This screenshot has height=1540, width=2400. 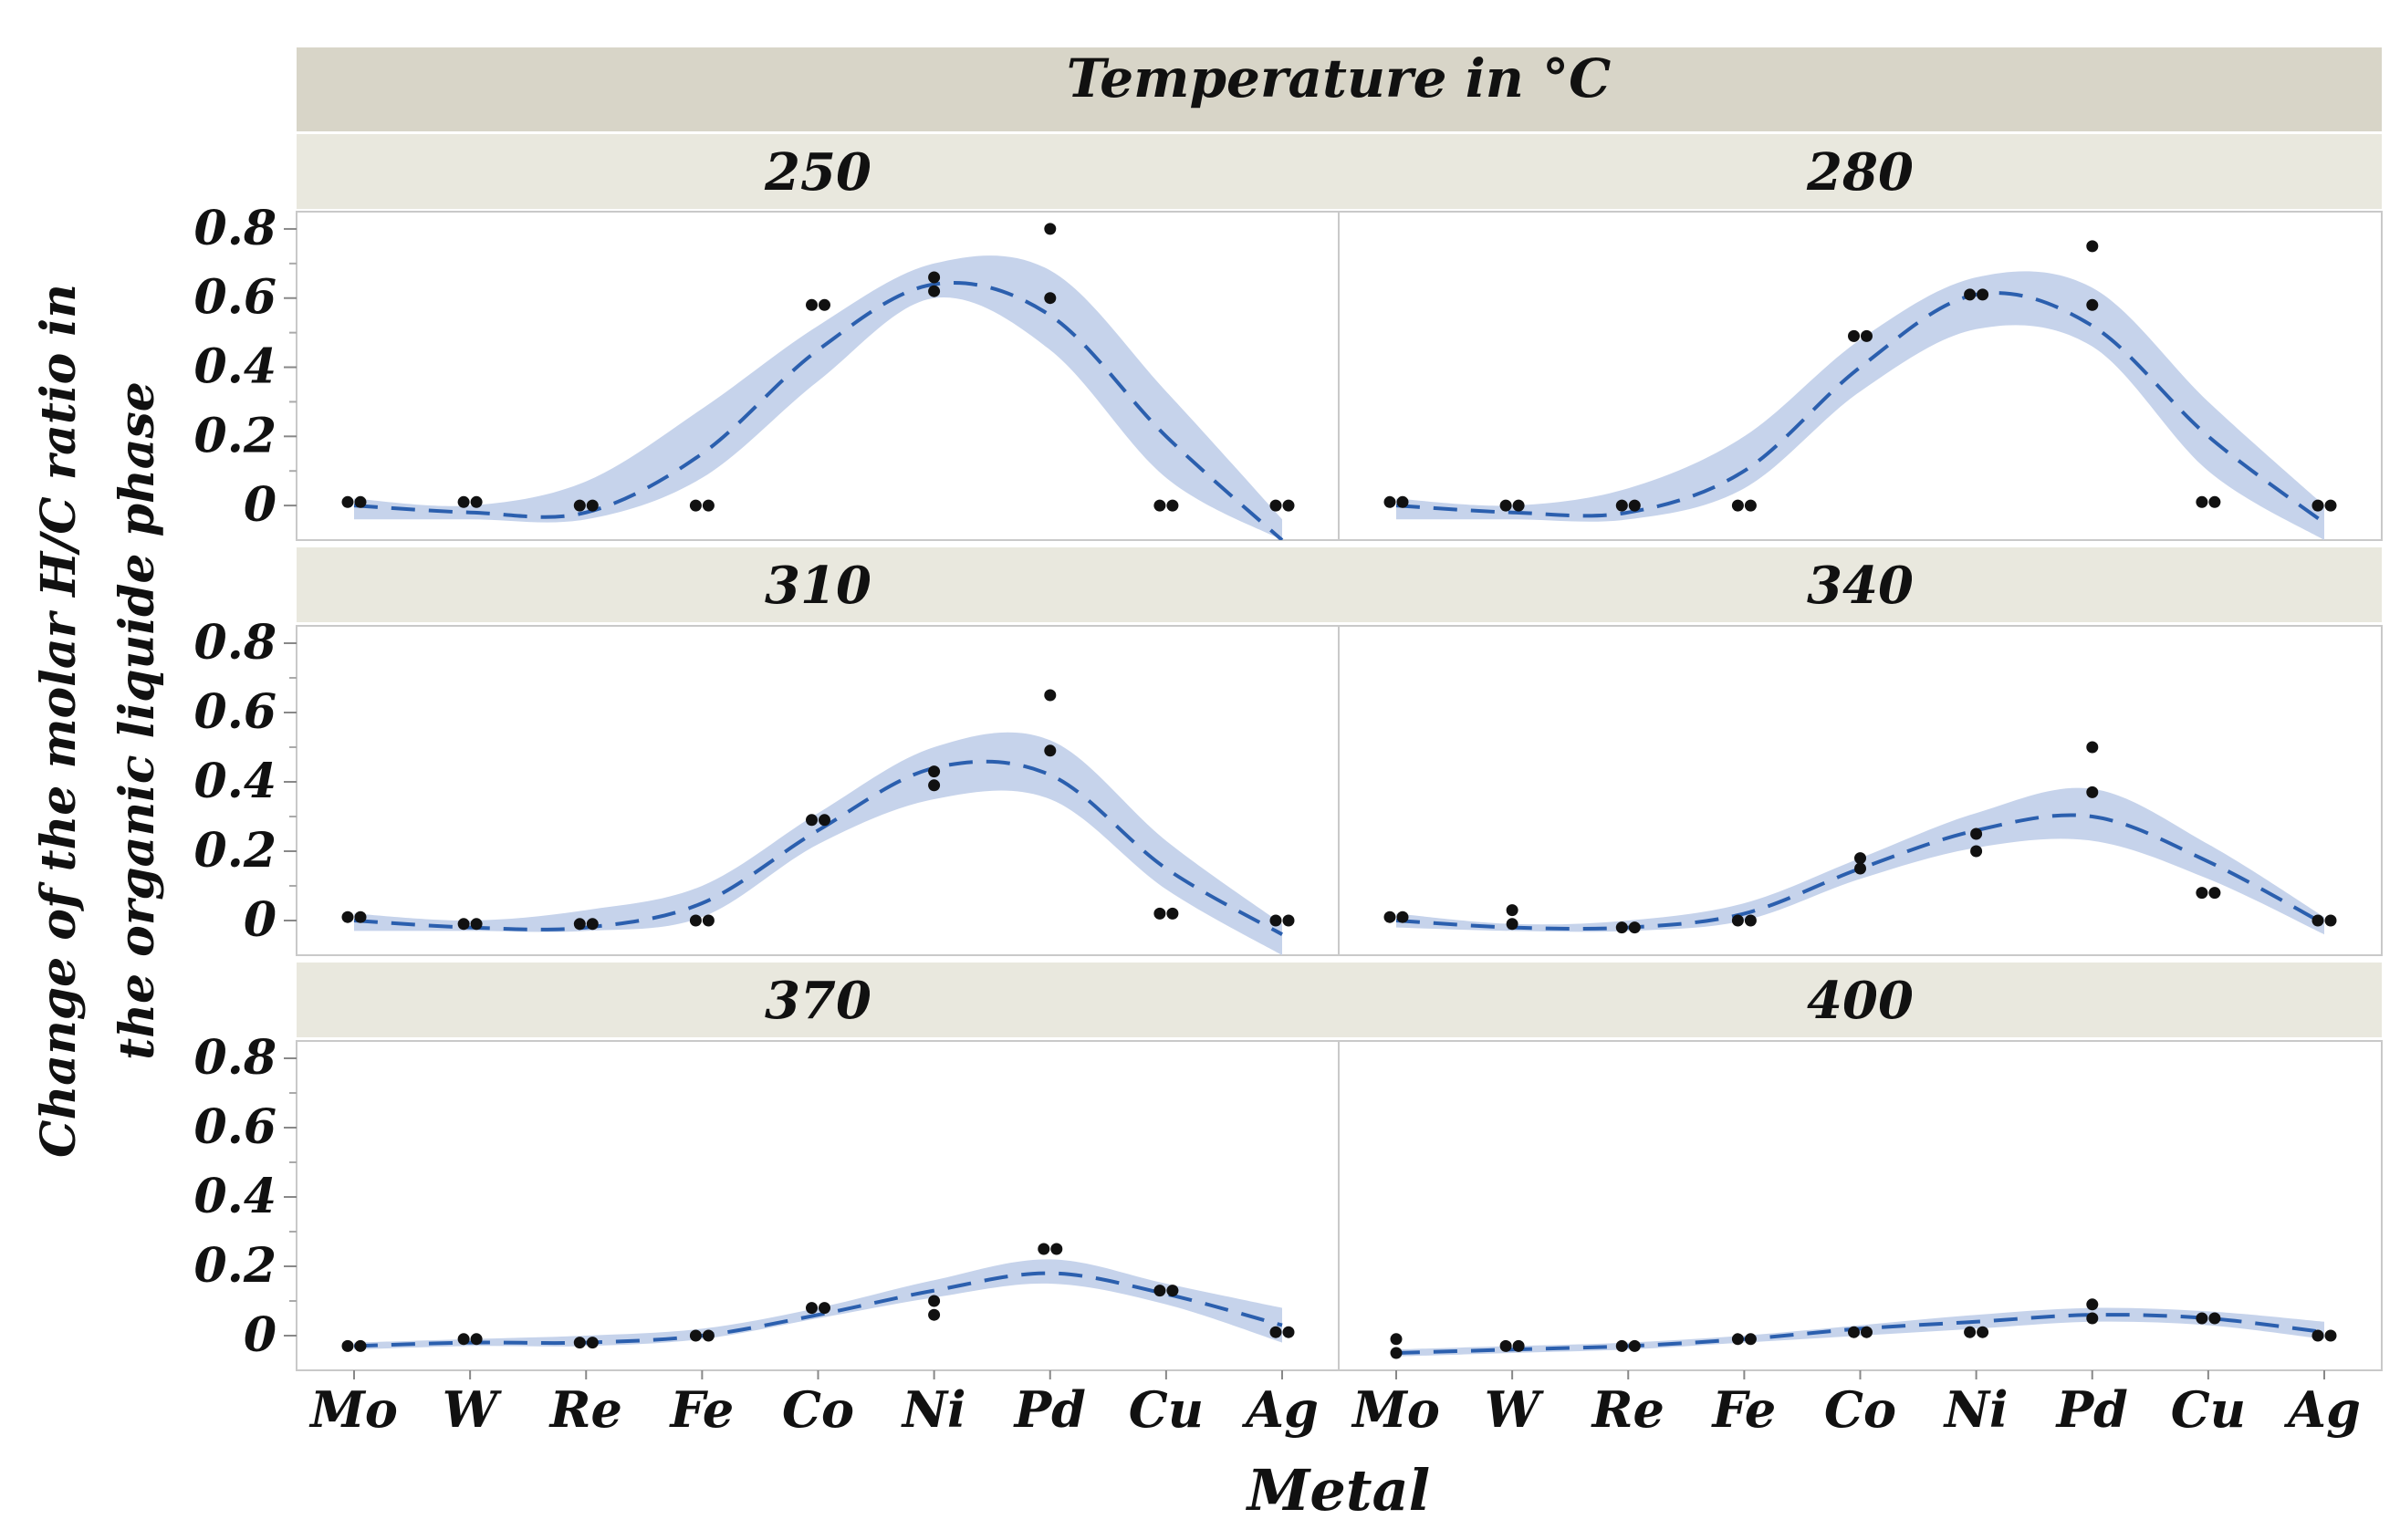 I want to click on y-tick-label: 0.8, so click(x=236, y=228).